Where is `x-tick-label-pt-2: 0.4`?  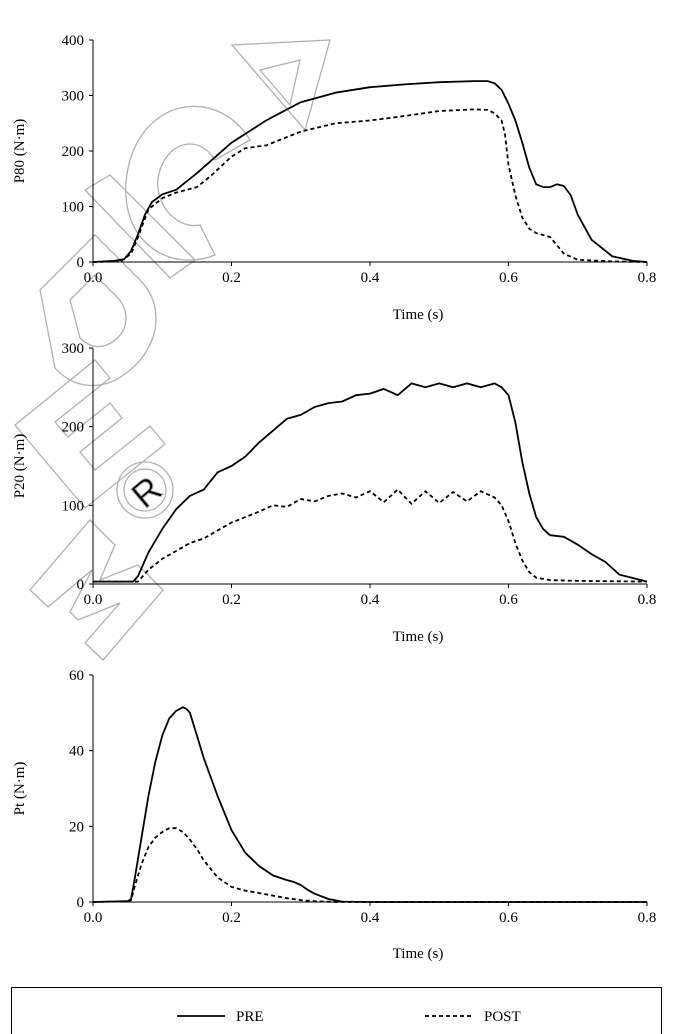
x-tick-label-pt-2: 0.4 is located at coordinates (370, 918).